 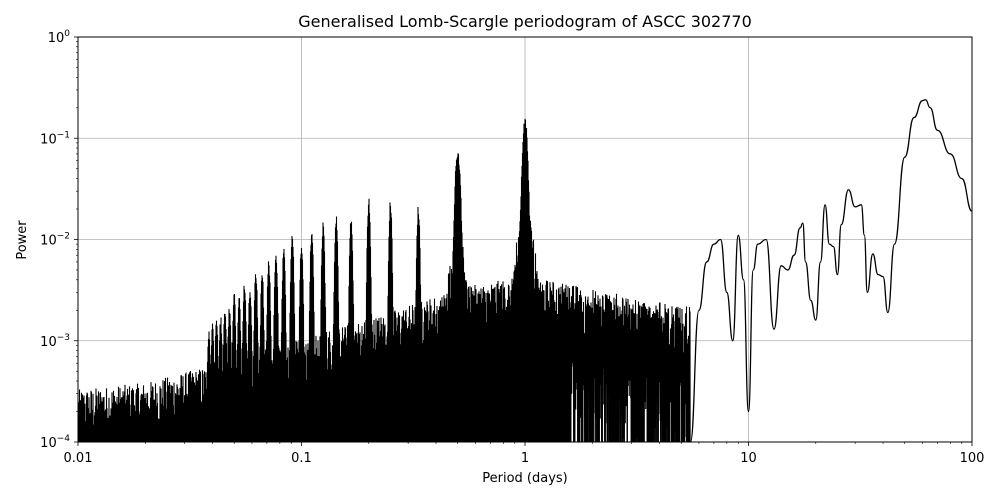 What do you see at coordinates (55, 138) in the screenshot?
I see `y-tick-label: 10⁻¹` at bounding box center [55, 138].